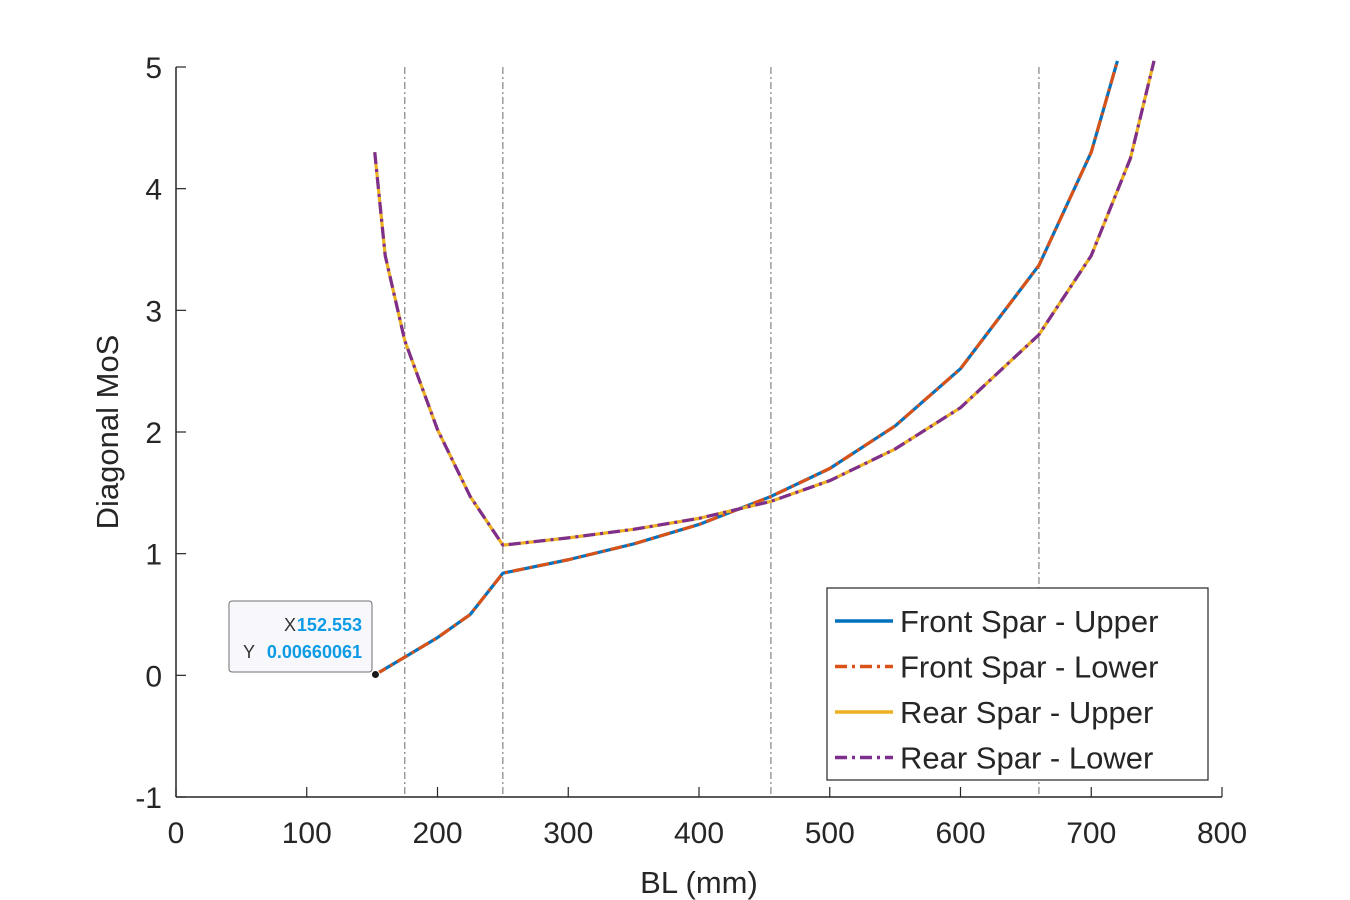 This screenshot has width=1350, height=900. What do you see at coordinates (699, 882) in the screenshot?
I see `x-axis-label: BL (mm)` at bounding box center [699, 882].